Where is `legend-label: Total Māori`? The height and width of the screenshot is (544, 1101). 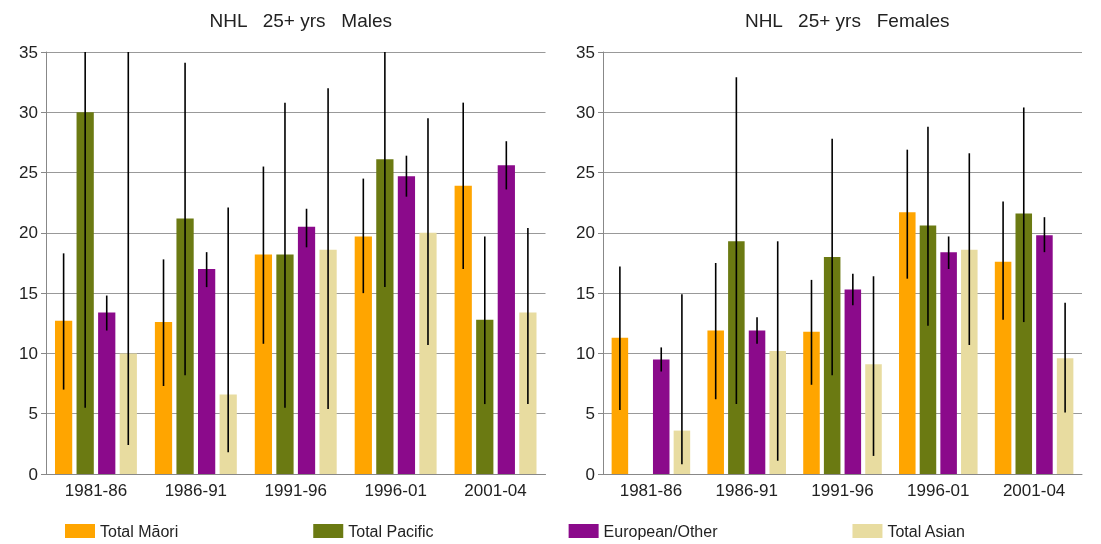
legend-label: Total Māori is located at coordinates (139, 531).